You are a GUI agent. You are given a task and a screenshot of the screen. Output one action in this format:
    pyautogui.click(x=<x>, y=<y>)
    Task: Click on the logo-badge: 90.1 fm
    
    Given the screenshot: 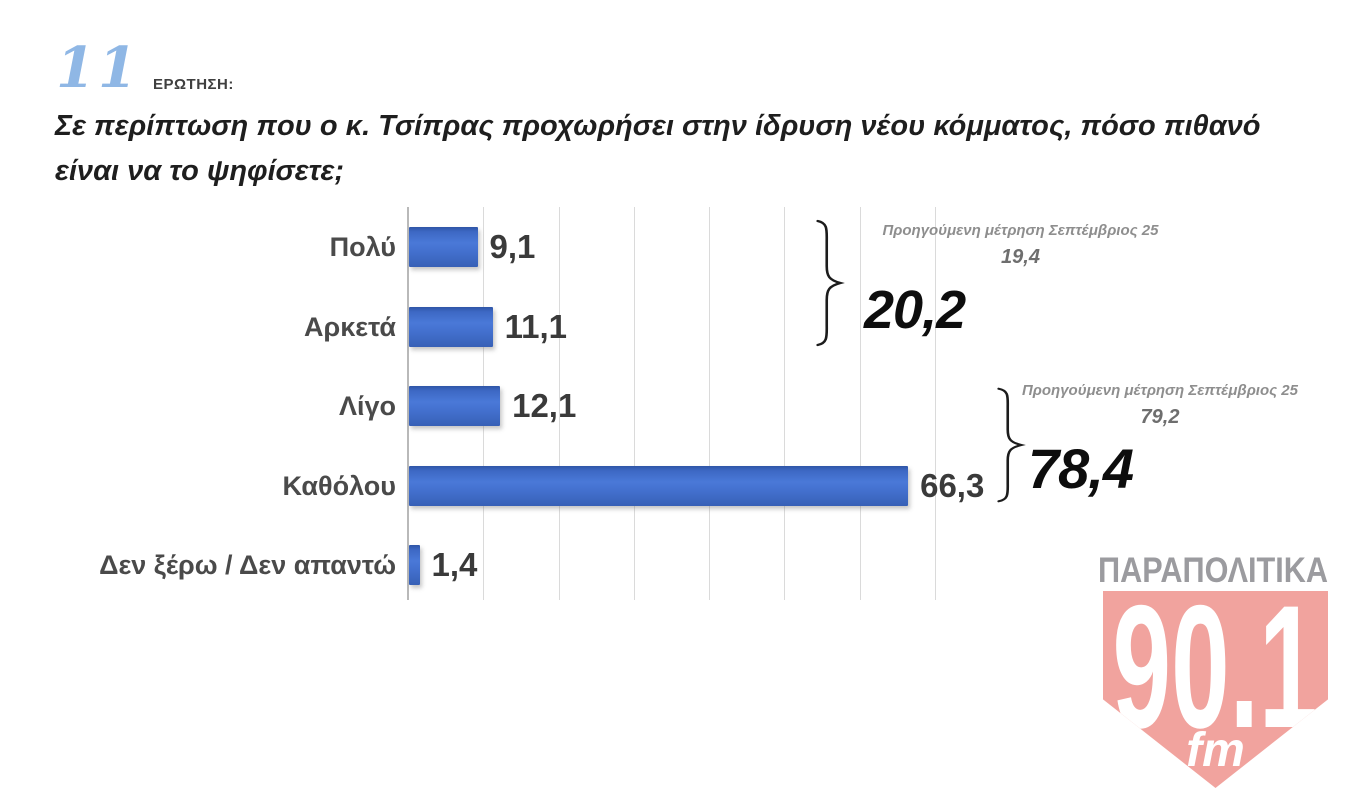 What is the action you would take?
    pyautogui.click(x=1215, y=689)
    